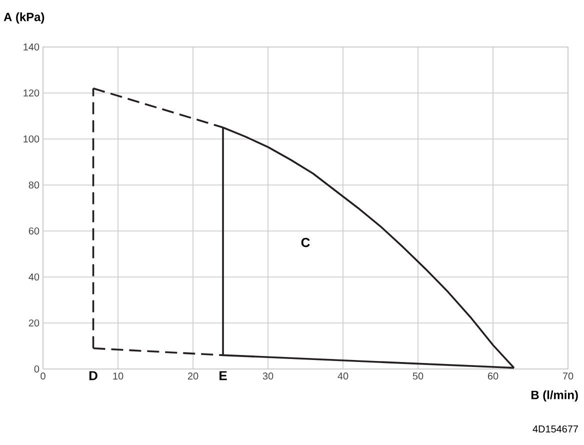  What do you see at coordinates (32, 139) in the screenshot?
I see `y-tick-label: 100` at bounding box center [32, 139].